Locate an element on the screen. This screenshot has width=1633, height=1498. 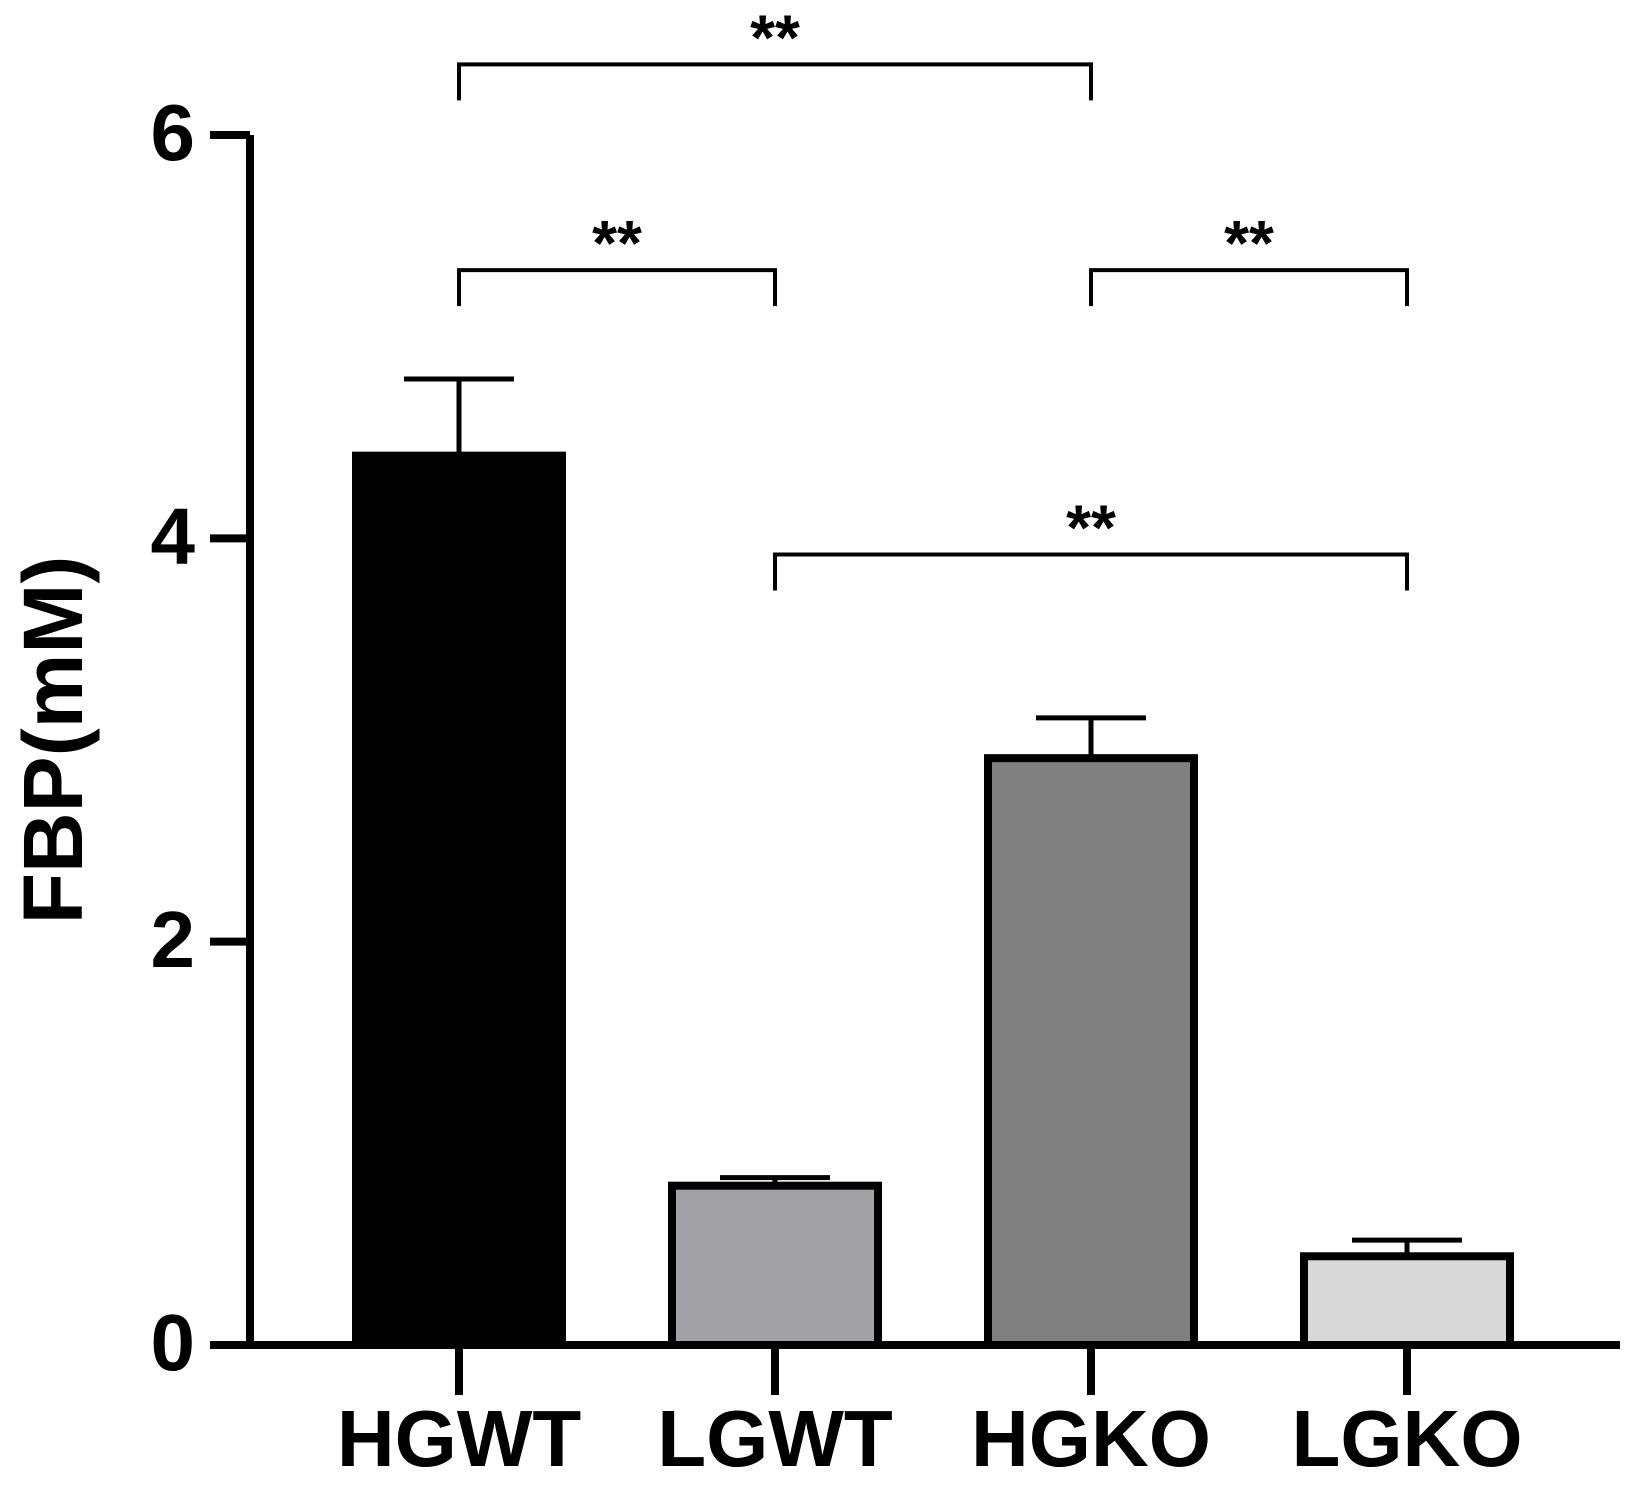
y-tick-label: 4 is located at coordinates (173, 535).